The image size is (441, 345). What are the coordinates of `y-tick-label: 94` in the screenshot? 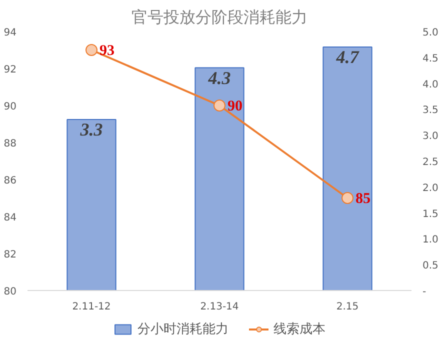 It's located at (10, 33).